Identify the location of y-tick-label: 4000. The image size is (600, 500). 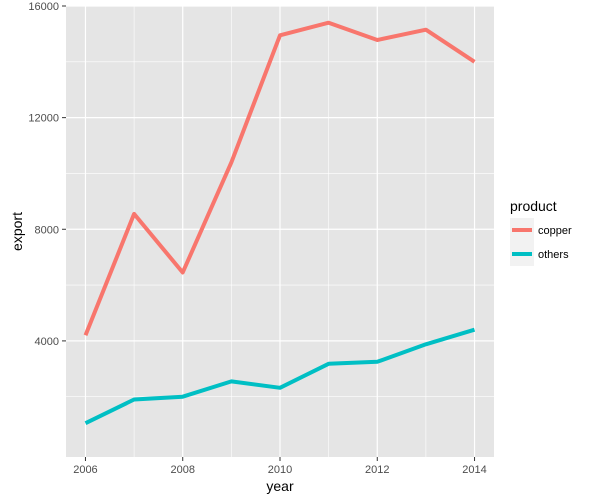
(47, 342).